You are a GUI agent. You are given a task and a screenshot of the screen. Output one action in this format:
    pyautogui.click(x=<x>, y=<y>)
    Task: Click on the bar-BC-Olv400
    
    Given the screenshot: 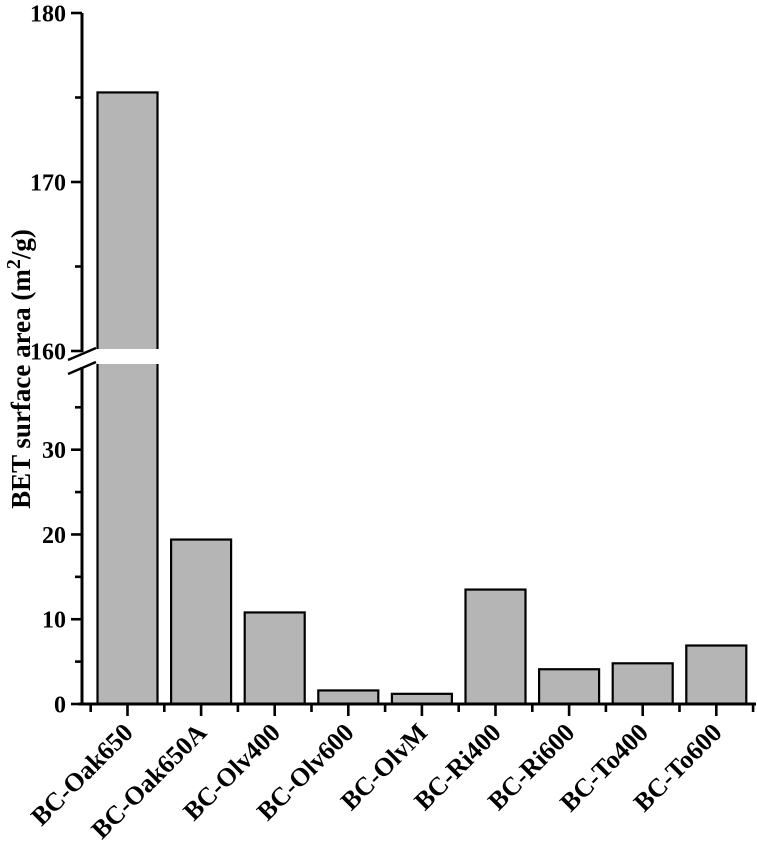 What is the action you would take?
    pyautogui.click(x=274, y=658)
    